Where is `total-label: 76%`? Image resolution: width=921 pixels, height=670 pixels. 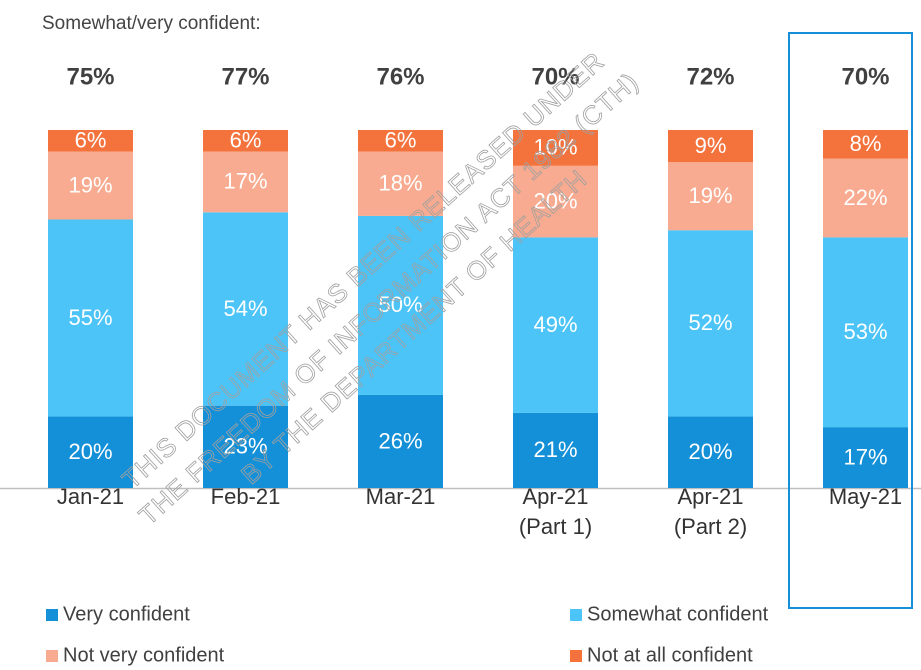
total-label: 76% is located at coordinates (400, 76).